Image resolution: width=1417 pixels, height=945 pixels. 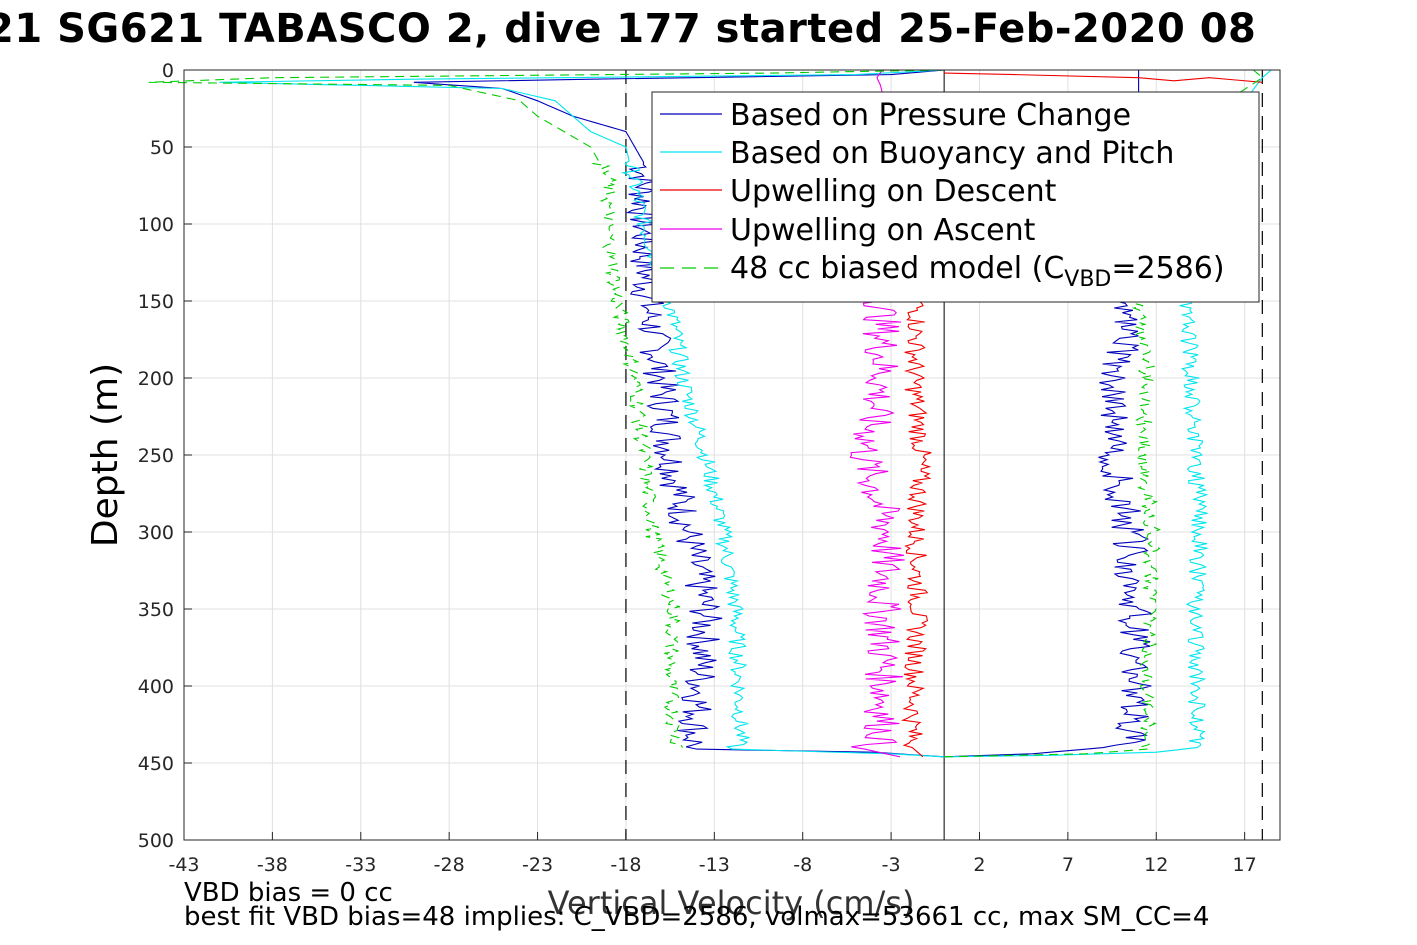 I want to click on x-tick-labels: -43 -38 -33 -28 -23 -18 -13 -8 -3 2 7 12 17, so click(x=712, y=865).